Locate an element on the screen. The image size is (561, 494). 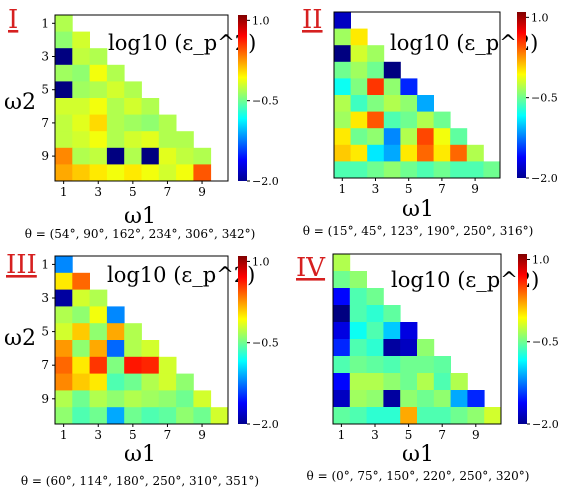
colorbar-tick-label: −2.0 is located at coordinates (544, 178).